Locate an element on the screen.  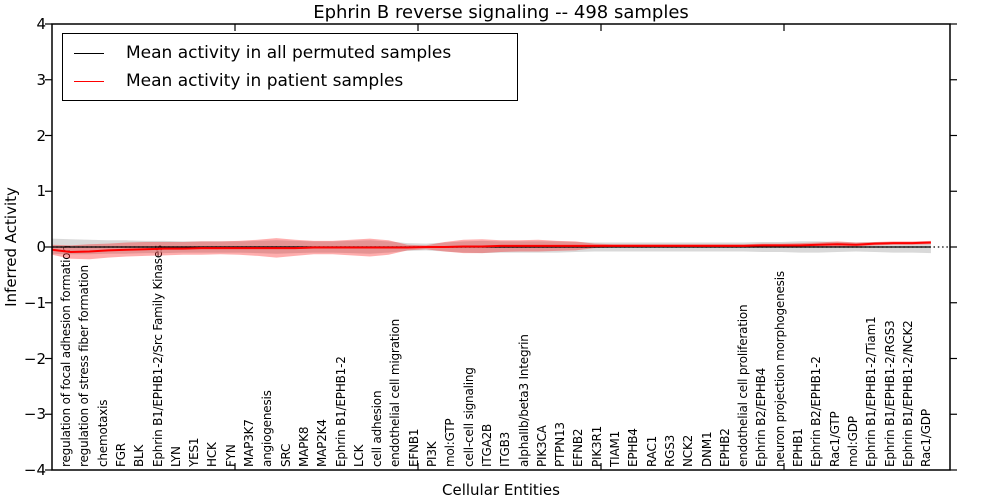
x-axis-category-label: MAP3K7 is located at coordinates (249, 443).